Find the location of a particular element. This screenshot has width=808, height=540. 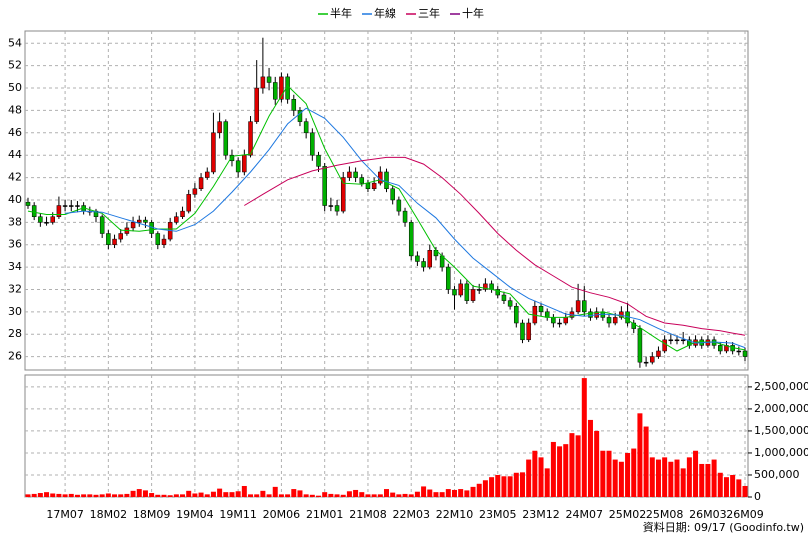

y2-tick-label: 1,500,000 is located at coordinates (781, 430).